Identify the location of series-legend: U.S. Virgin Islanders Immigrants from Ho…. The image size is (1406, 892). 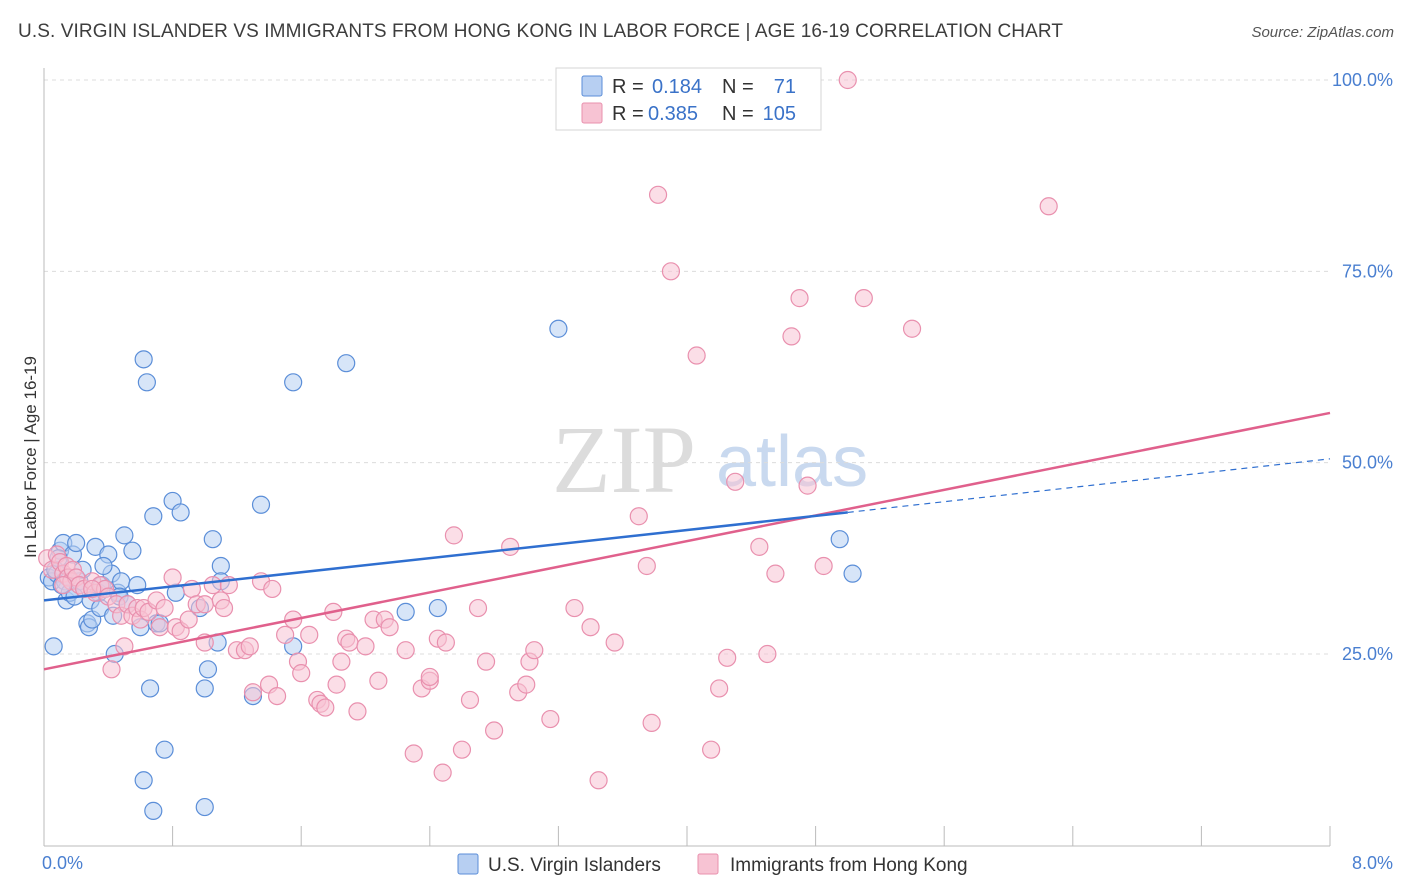
(712, 864).